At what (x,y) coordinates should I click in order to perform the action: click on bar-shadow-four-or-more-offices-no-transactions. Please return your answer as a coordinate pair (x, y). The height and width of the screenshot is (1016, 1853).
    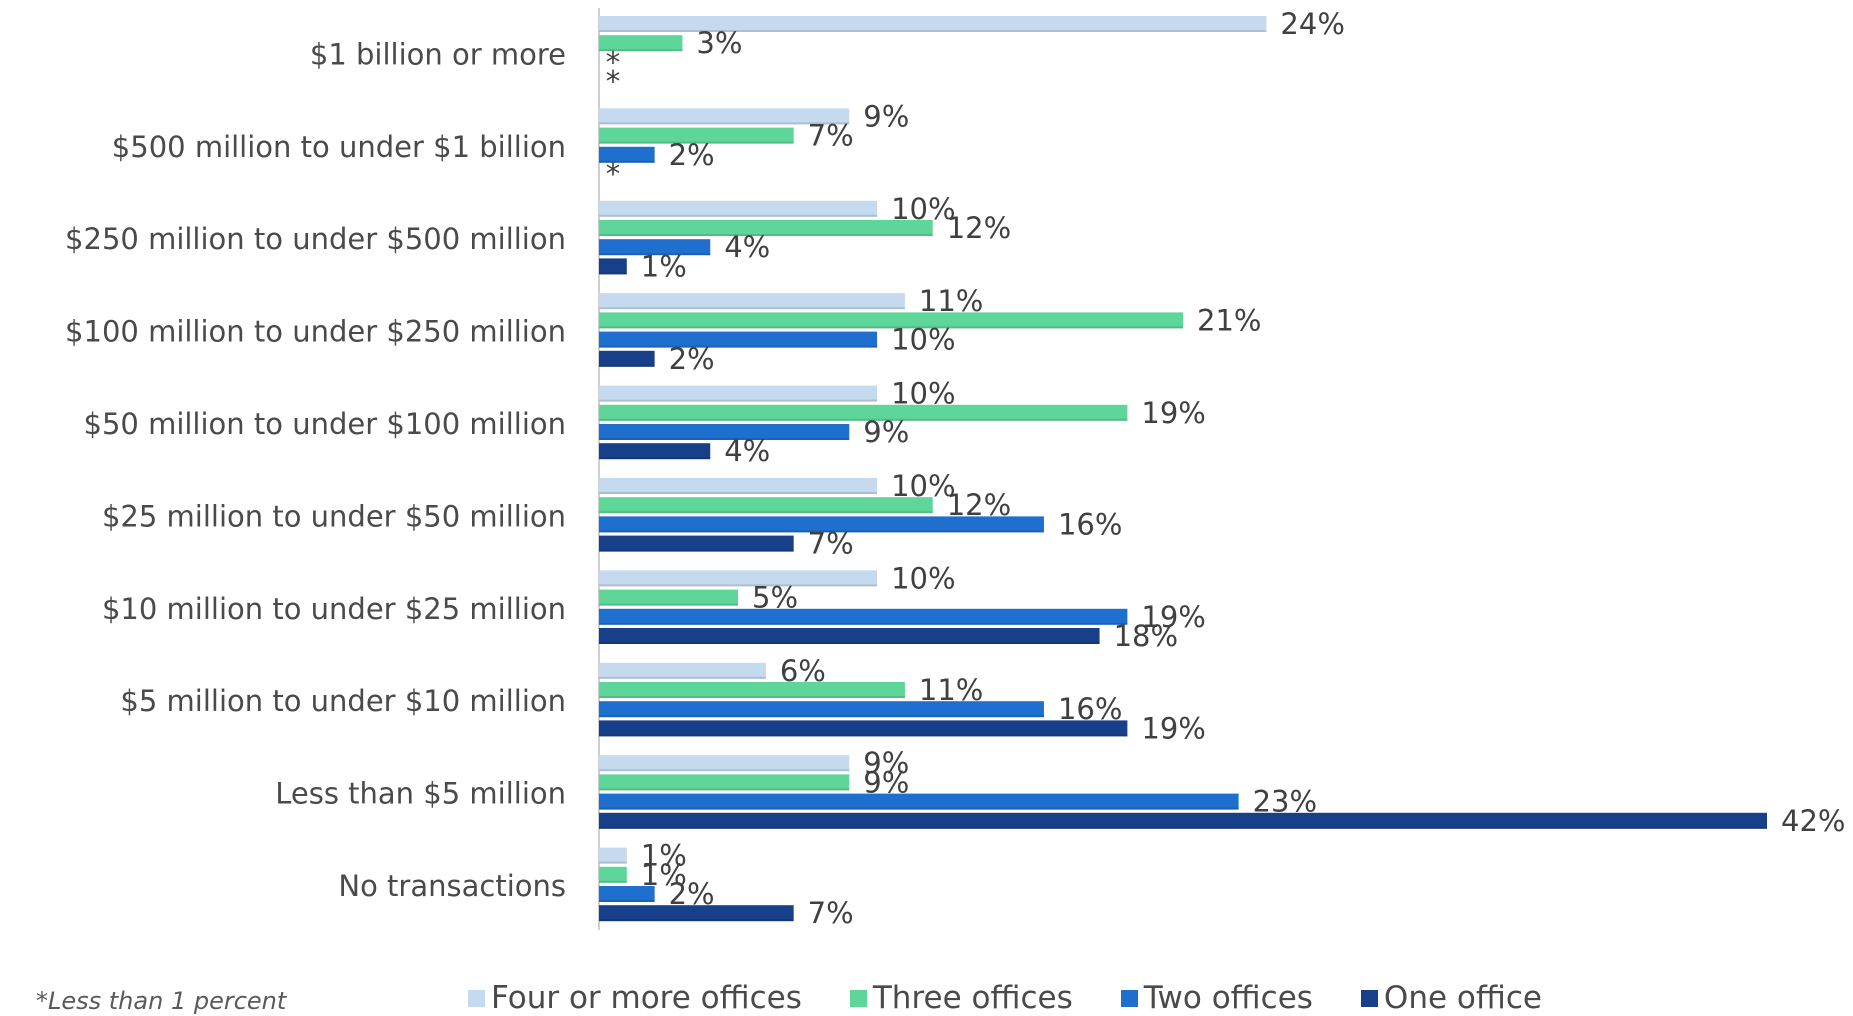
    Looking at the image, I should click on (613, 862).